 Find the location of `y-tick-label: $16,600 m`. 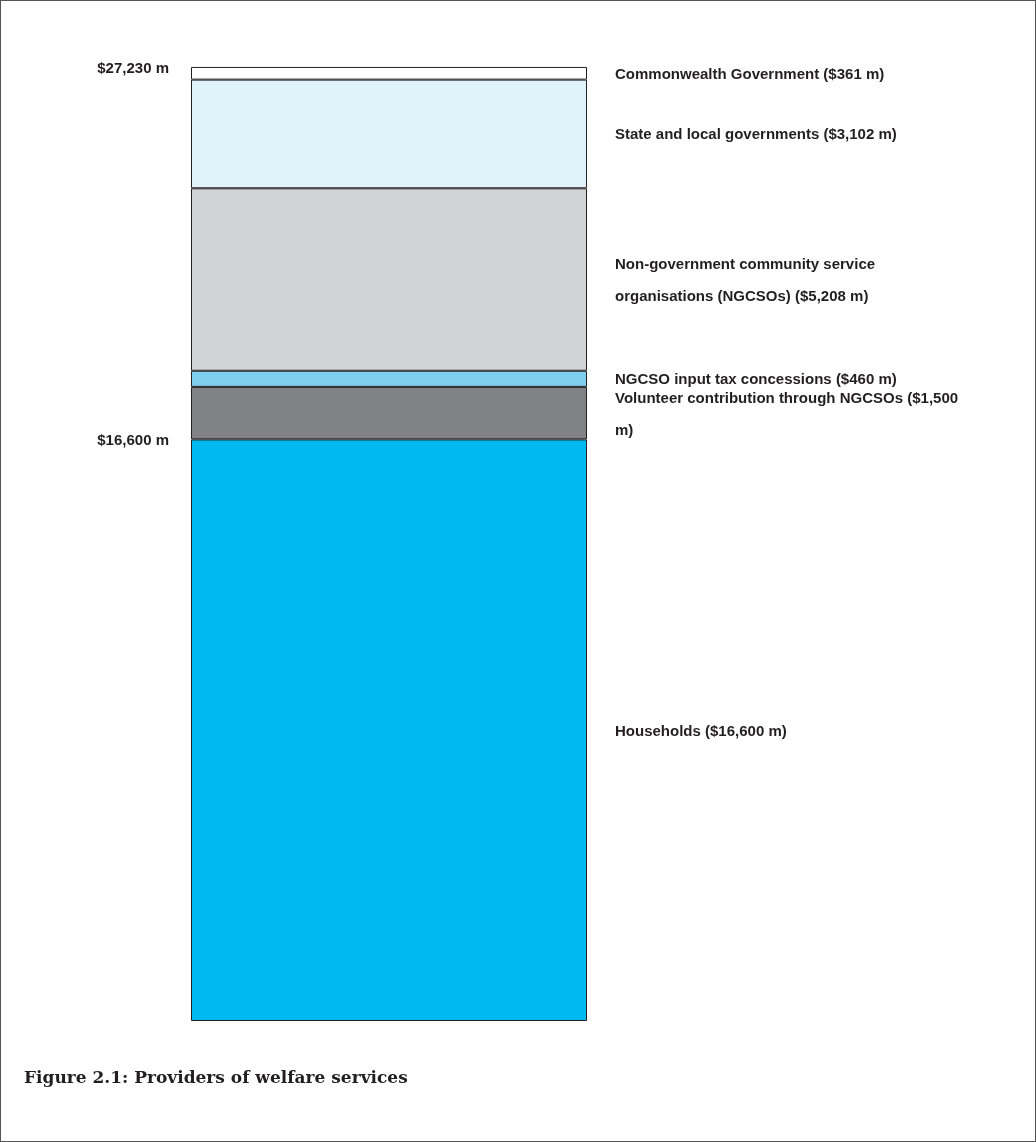

y-tick-label: $16,600 m is located at coordinates (133, 439).